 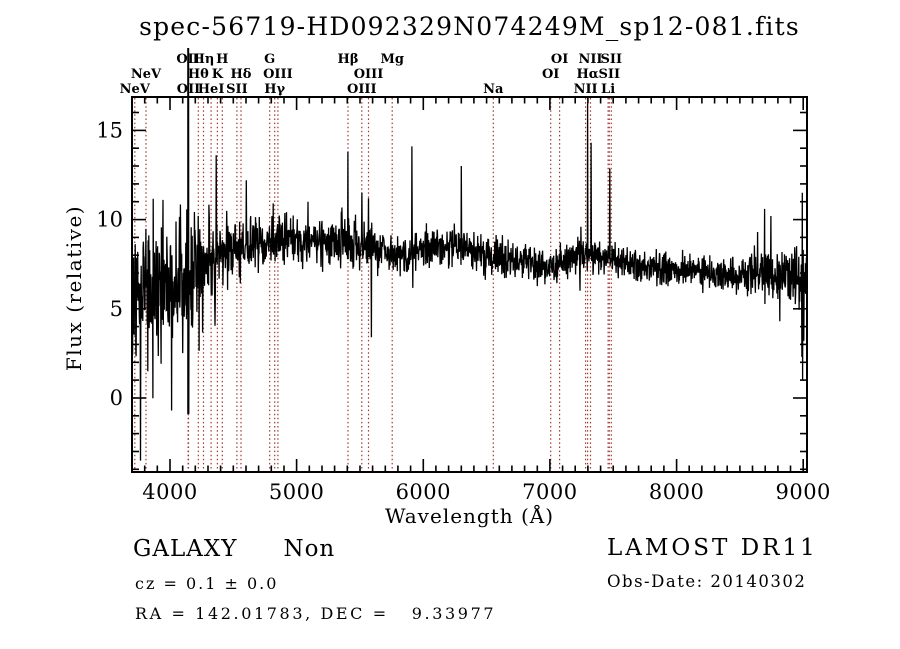 I want to click on spectral-line-label: Mg, so click(x=391, y=59).